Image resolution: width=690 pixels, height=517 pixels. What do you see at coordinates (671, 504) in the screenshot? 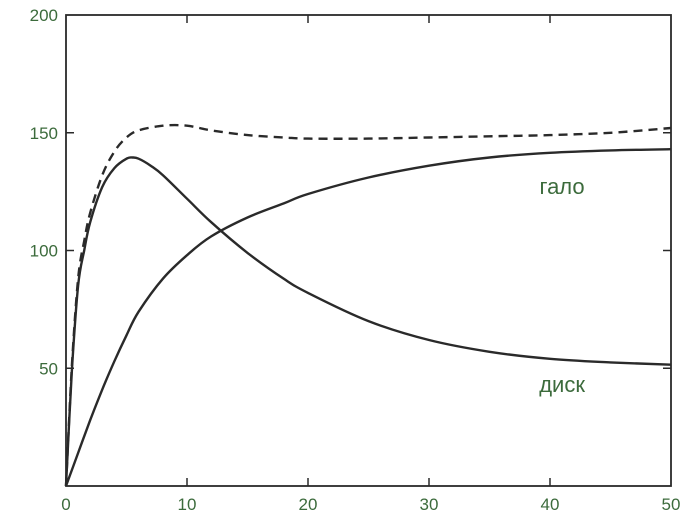
I see `x-tick-label: 50` at bounding box center [671, 504].